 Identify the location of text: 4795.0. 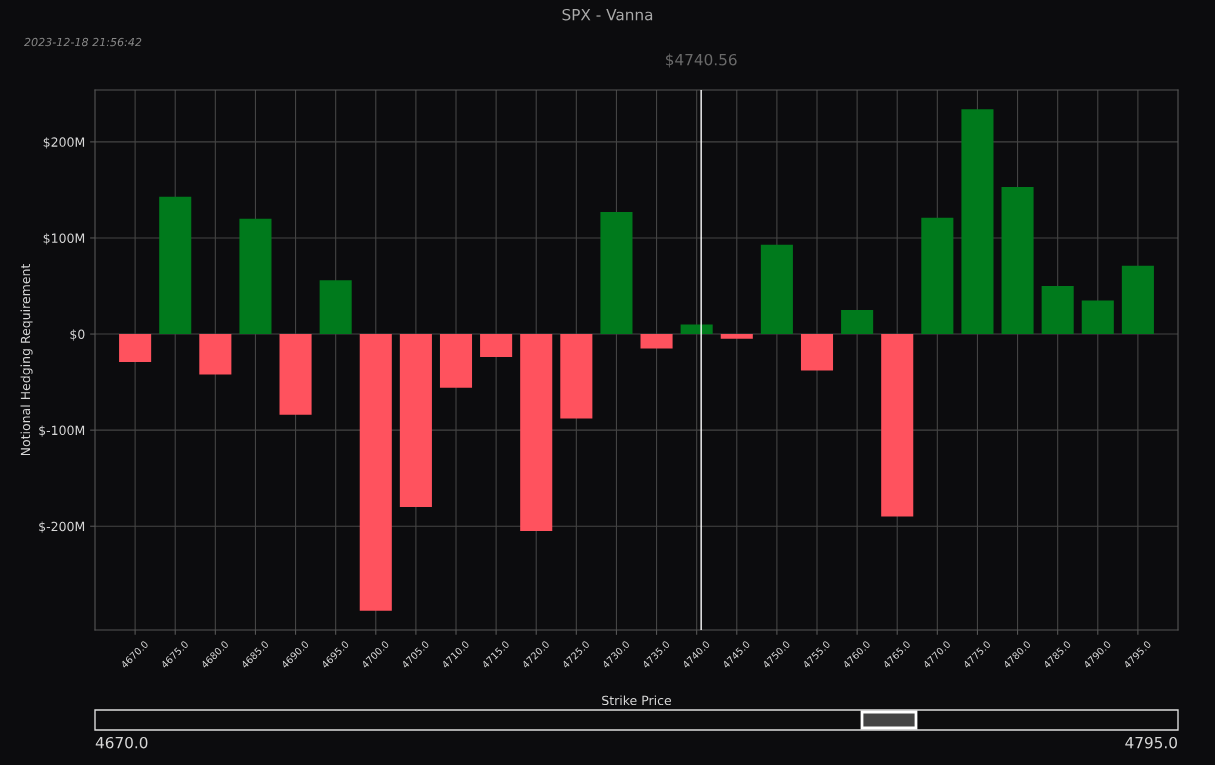
(1151, 742).